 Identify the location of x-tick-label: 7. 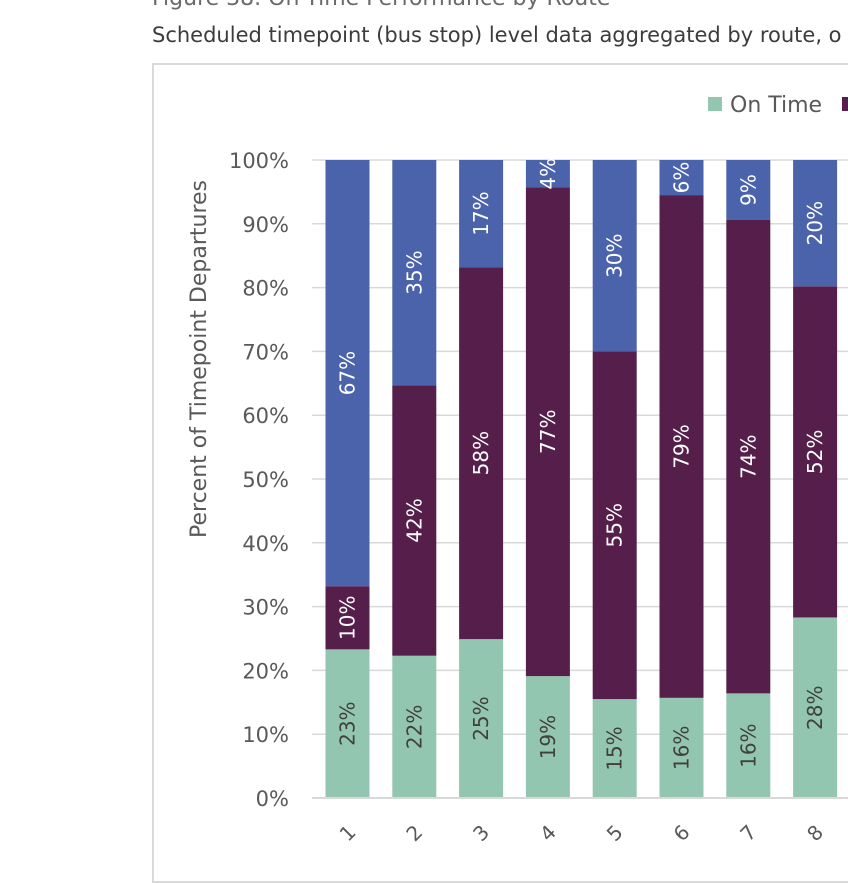
(748, 833).